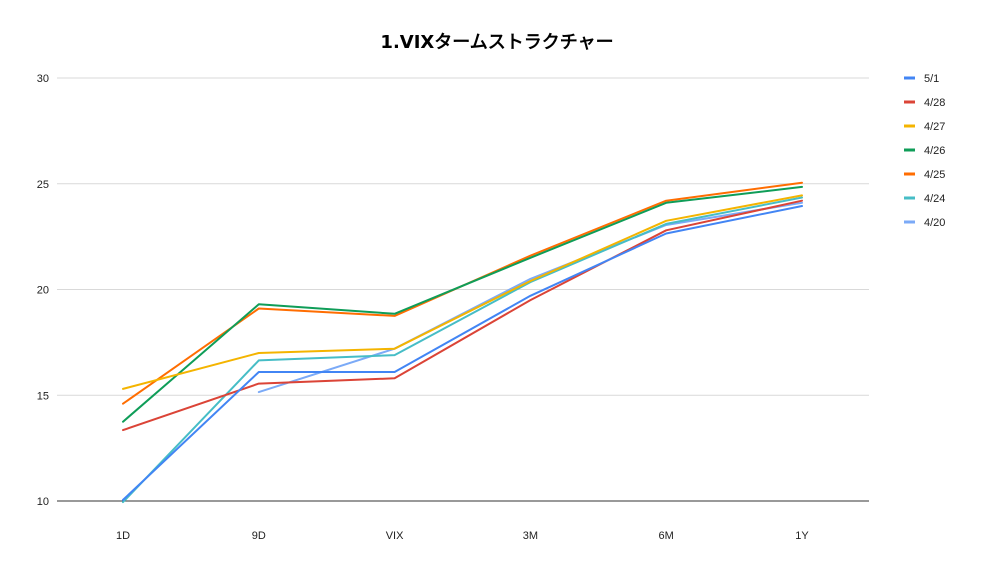  Describe the element at coordinates (802, 536) in the screenshot. I see `x-tick-label: 1Y` at that location.